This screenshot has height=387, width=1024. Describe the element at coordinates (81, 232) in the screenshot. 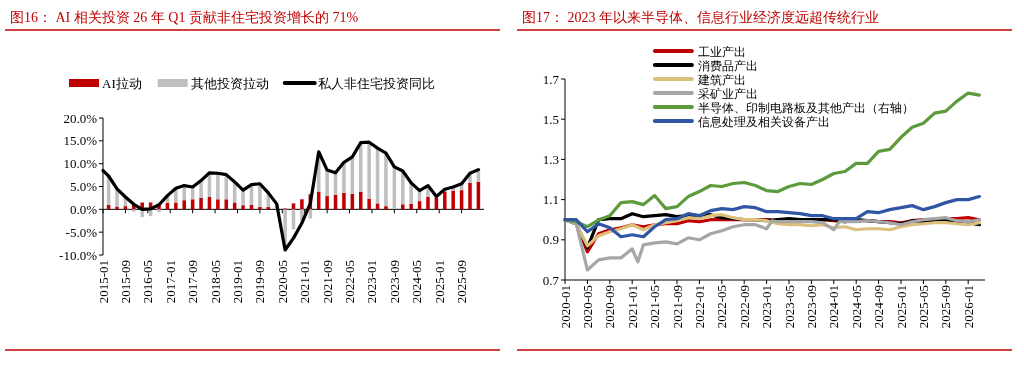

I see `y-tick-label: -5.0%` at that location.